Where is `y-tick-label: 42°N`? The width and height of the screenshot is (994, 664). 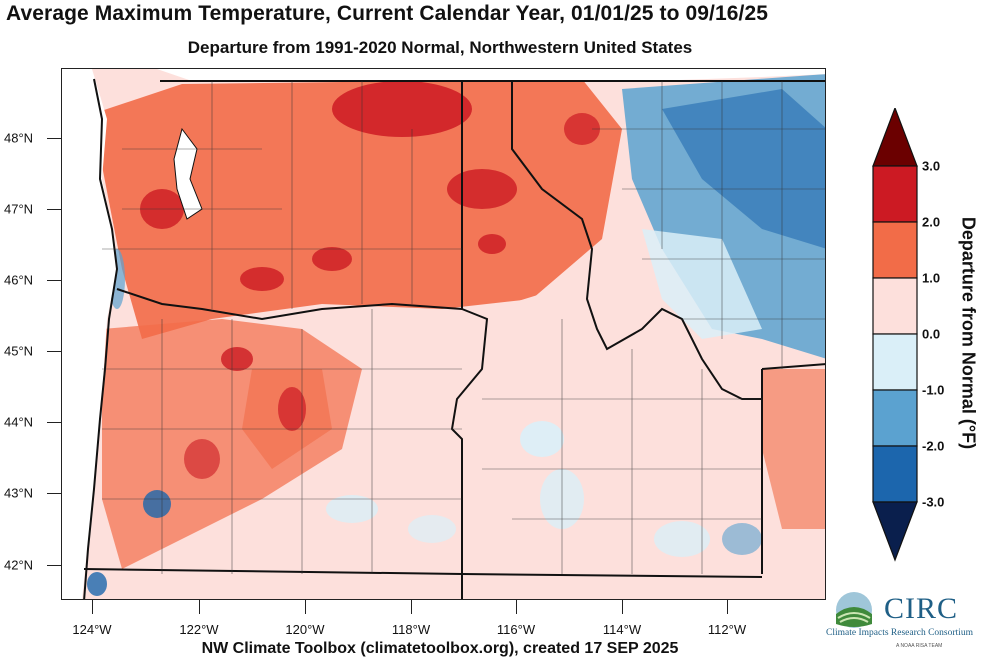
y-tick-label: 42°N is located at coordinates (19, 565).